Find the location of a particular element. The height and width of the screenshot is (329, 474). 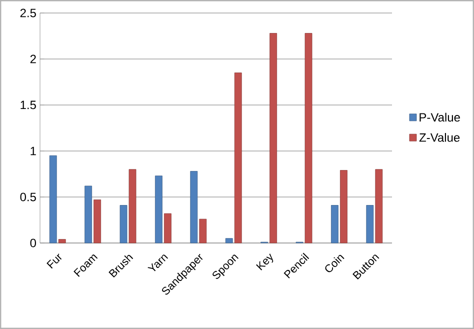

y-tick-label: 0 is located at coordinates (33, 243).